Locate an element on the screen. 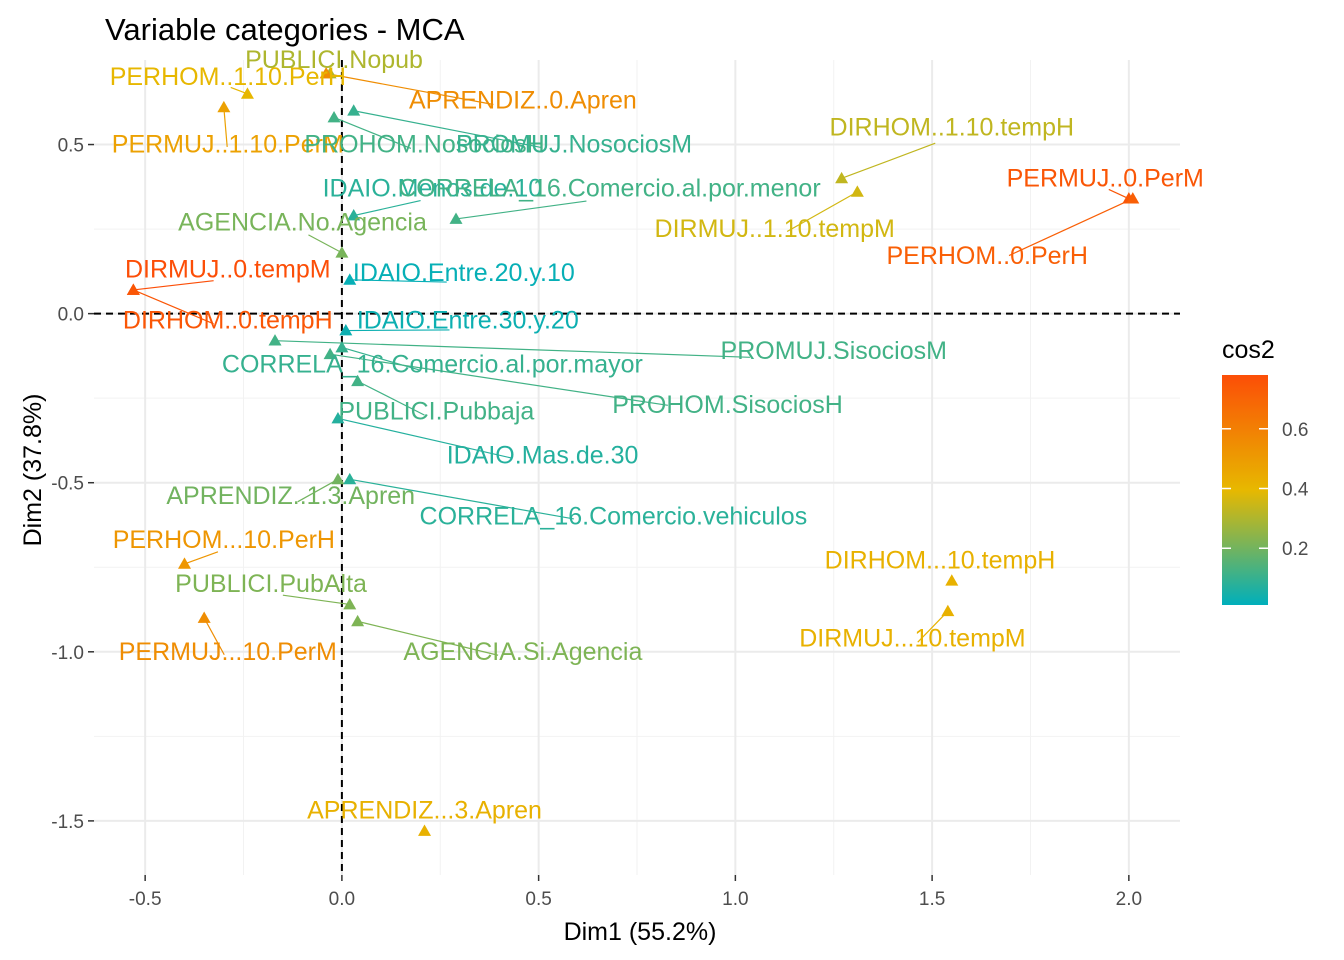 This screenshot has height=960, width=1344. x-tick-label: -0.5 is located at coordinates (145, 899).